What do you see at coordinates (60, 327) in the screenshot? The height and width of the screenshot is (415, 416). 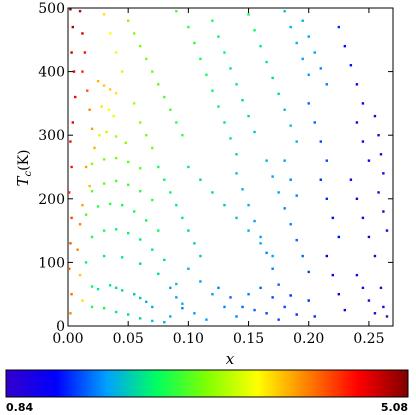 I see `y-tick-label: 0` at bounding box center [60, 327].